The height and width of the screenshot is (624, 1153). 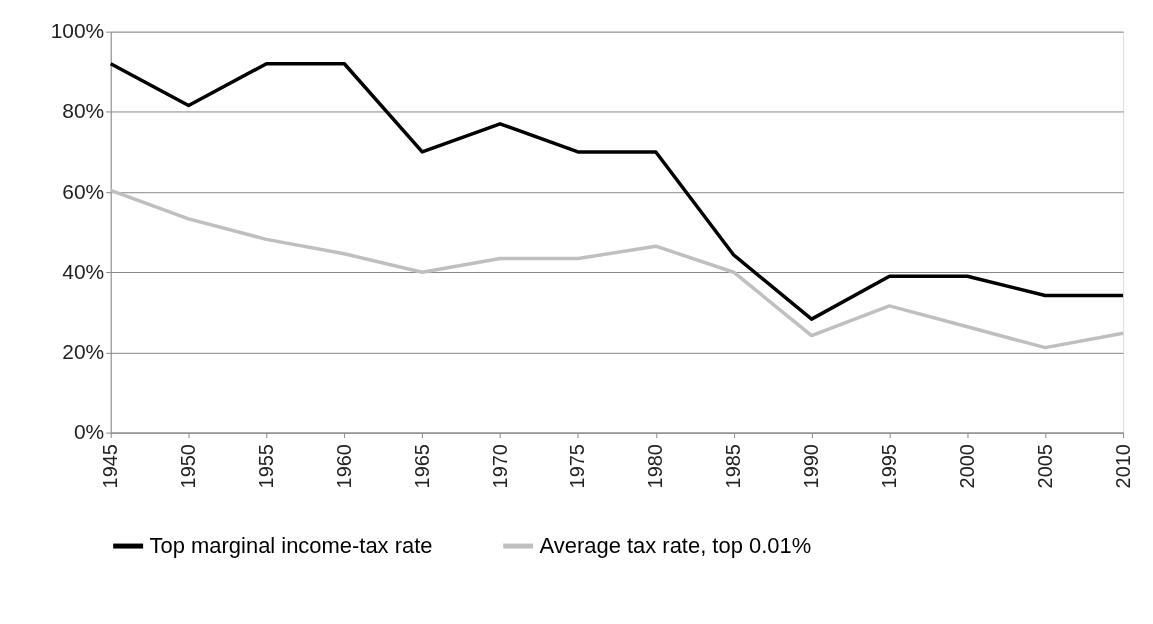 What do you see at coordinates (421, 466) in the screenshot?
I see `x-tick-label: 1965` at bounding box center [421, 466].